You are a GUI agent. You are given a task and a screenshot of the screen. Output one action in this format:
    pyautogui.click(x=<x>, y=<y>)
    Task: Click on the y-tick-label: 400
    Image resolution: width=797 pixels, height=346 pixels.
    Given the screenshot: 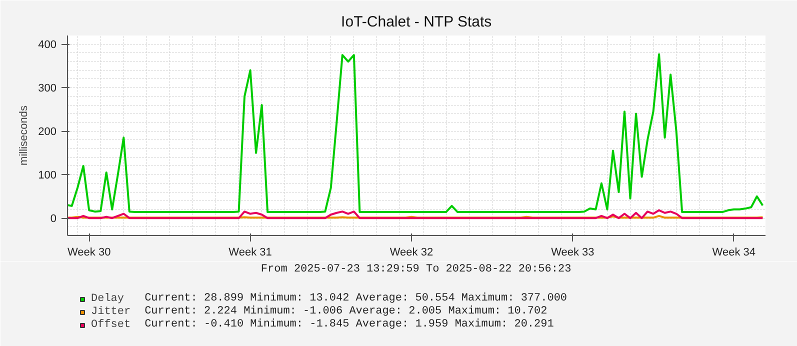 What is the action you would take?
    pyautogui.click(x=47, y=45)
    